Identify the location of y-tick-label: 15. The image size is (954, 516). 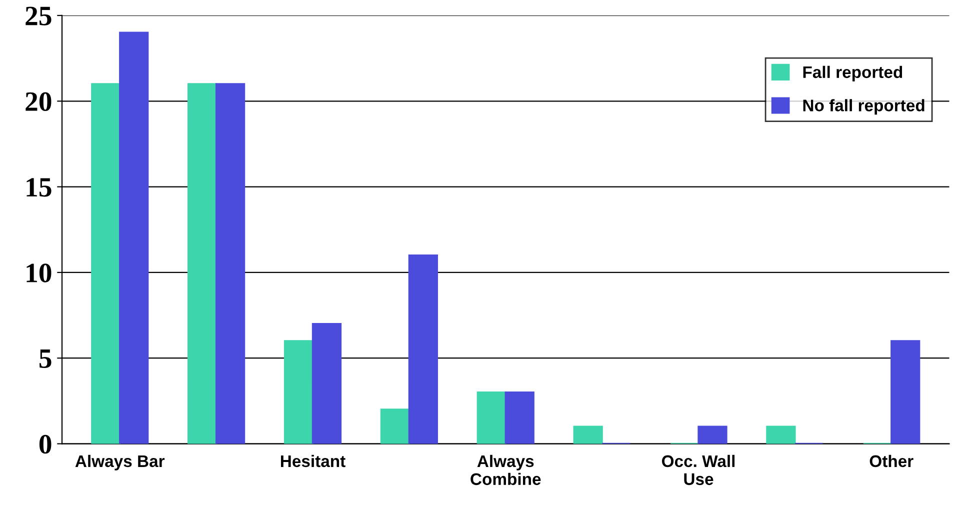
(39, 187).